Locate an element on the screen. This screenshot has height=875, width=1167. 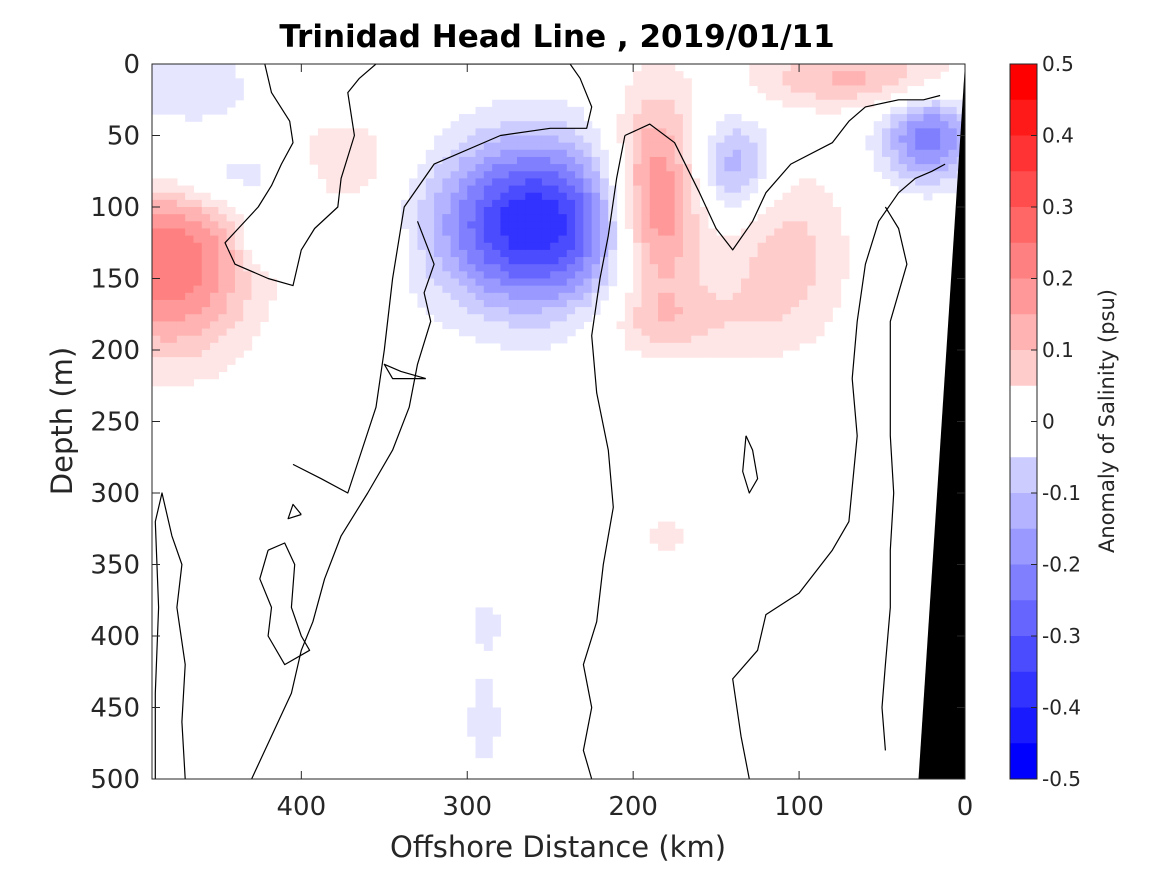
x-tick-label: 400 is located at coordinates (302, 807).